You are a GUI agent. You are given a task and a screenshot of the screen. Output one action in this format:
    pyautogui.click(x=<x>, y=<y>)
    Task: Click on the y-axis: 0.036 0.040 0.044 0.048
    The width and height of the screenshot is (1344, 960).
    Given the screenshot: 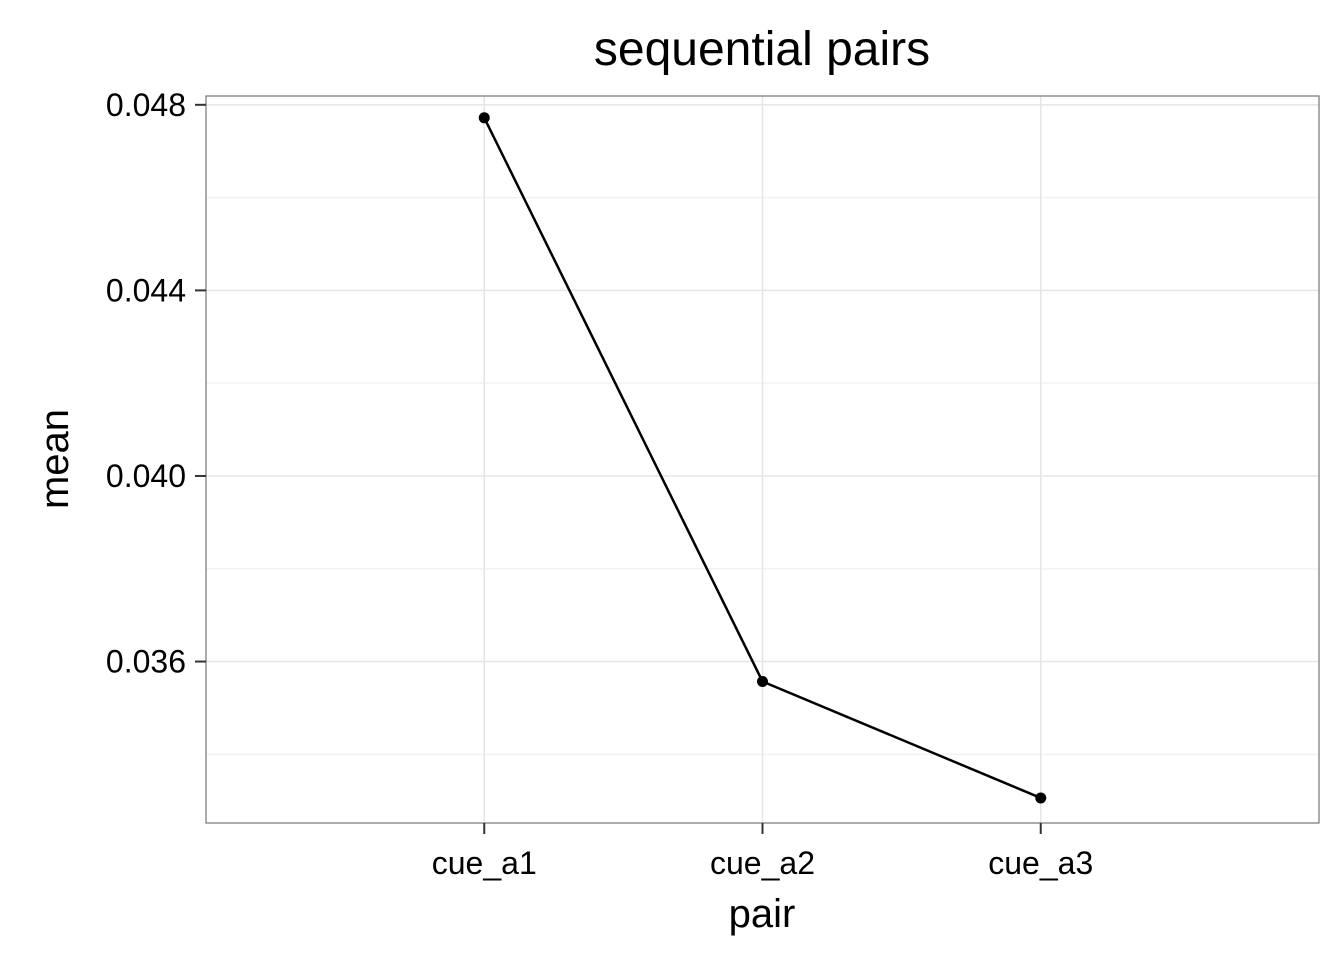 What is the action you would take?
    pyautogui.click(x=156, y=383)
    